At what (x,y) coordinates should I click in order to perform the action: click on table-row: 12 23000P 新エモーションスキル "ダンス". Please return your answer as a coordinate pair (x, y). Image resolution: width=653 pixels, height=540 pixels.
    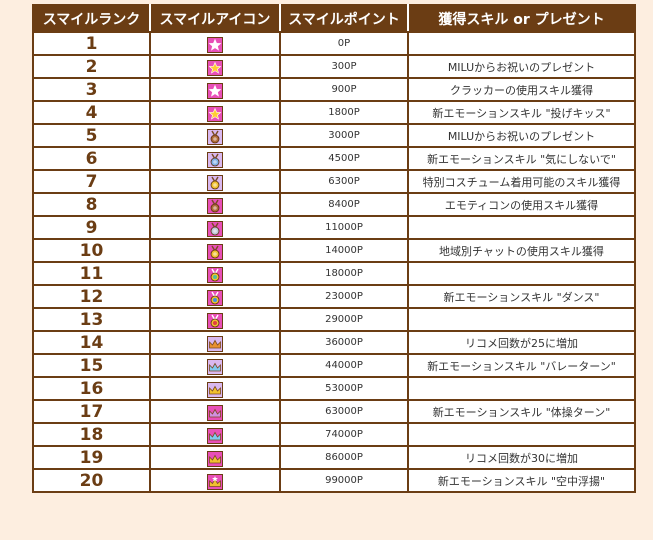
    Looking at the image, I should click on (334, 296).